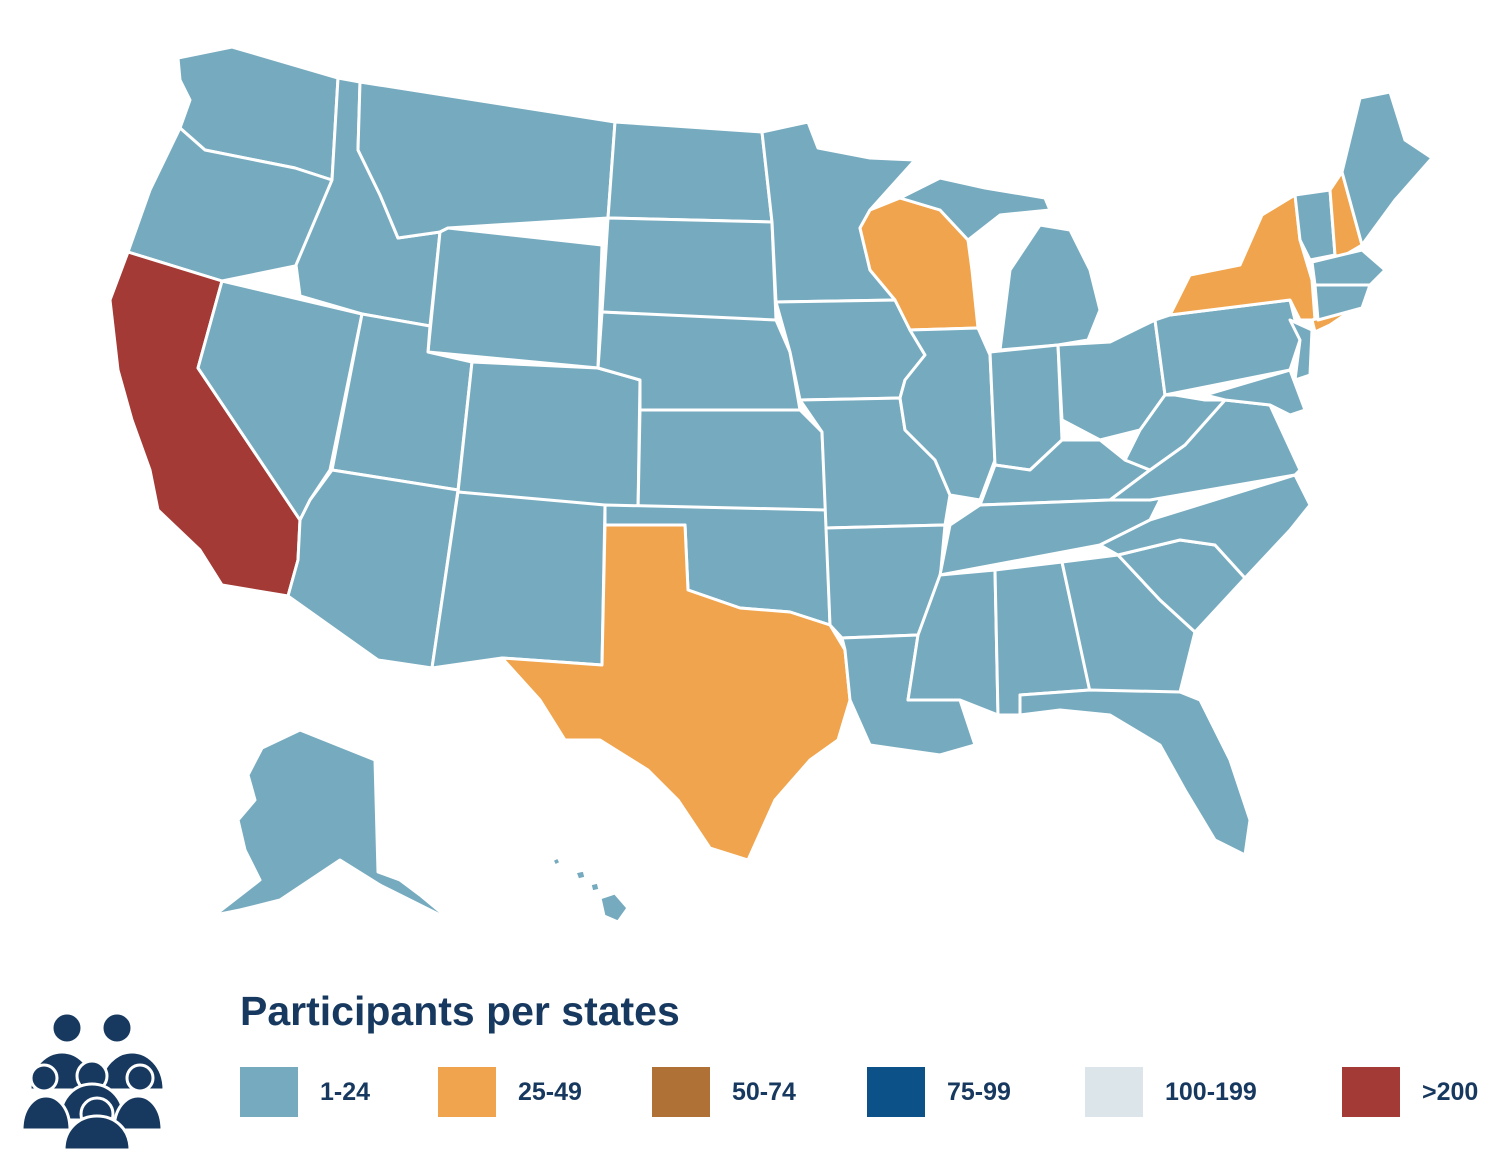 The width and height of the screenshot is (1500, 1165). I want to click on people-group-icon, so click(94, 1080).